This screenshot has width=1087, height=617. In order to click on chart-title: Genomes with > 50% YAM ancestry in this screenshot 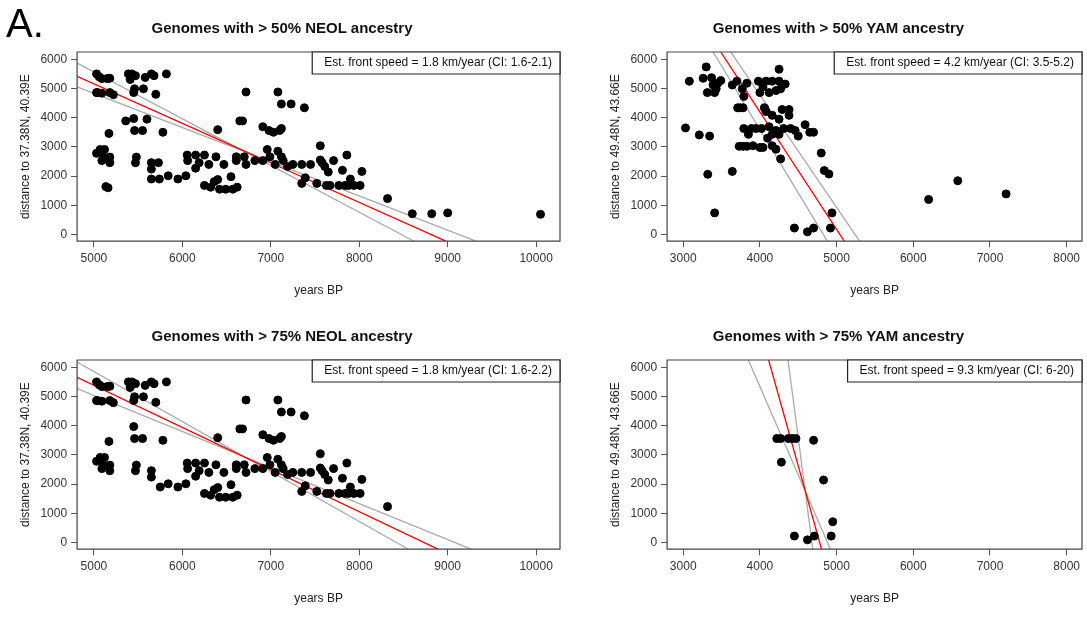, I will do `click(838, 28)`.